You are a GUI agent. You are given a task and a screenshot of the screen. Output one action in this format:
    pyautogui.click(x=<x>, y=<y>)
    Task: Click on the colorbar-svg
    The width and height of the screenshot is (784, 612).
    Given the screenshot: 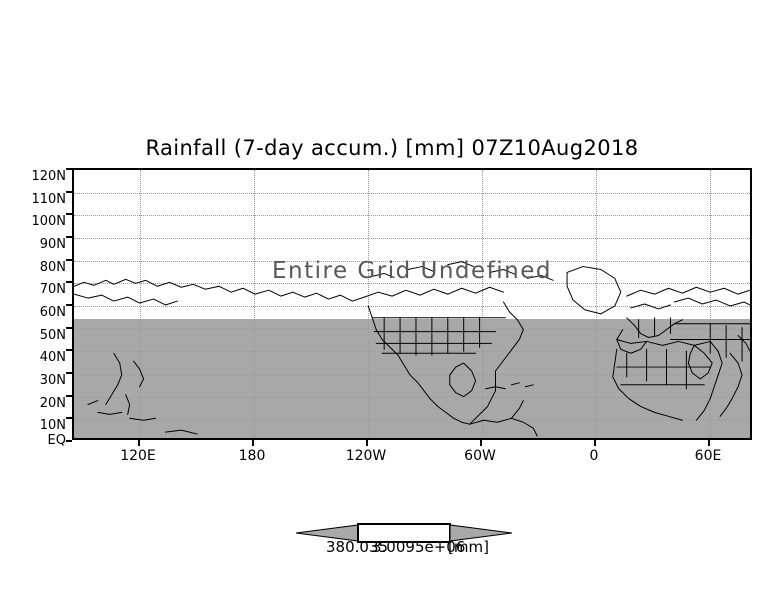 What is the action you would take?
    pyautogui.click(x=404, y=533)
    